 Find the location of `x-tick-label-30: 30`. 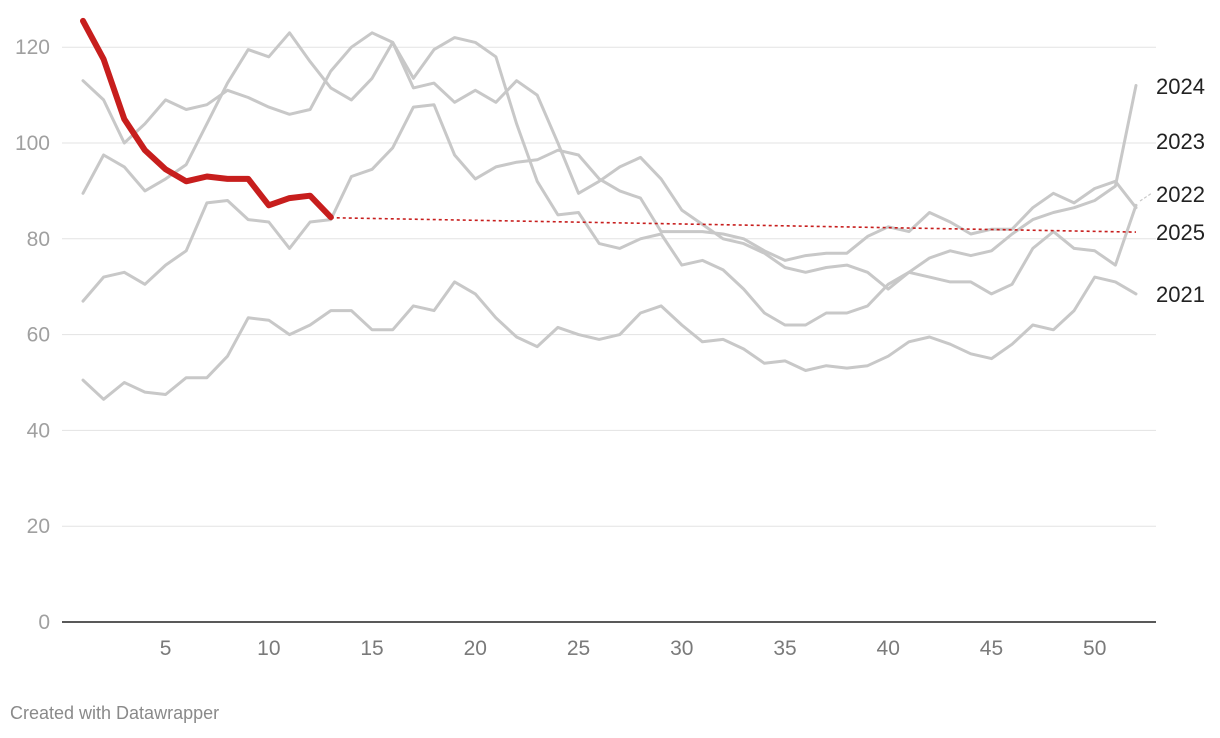

x-tick-label-30: 30 is located at coordinates (681, 648).